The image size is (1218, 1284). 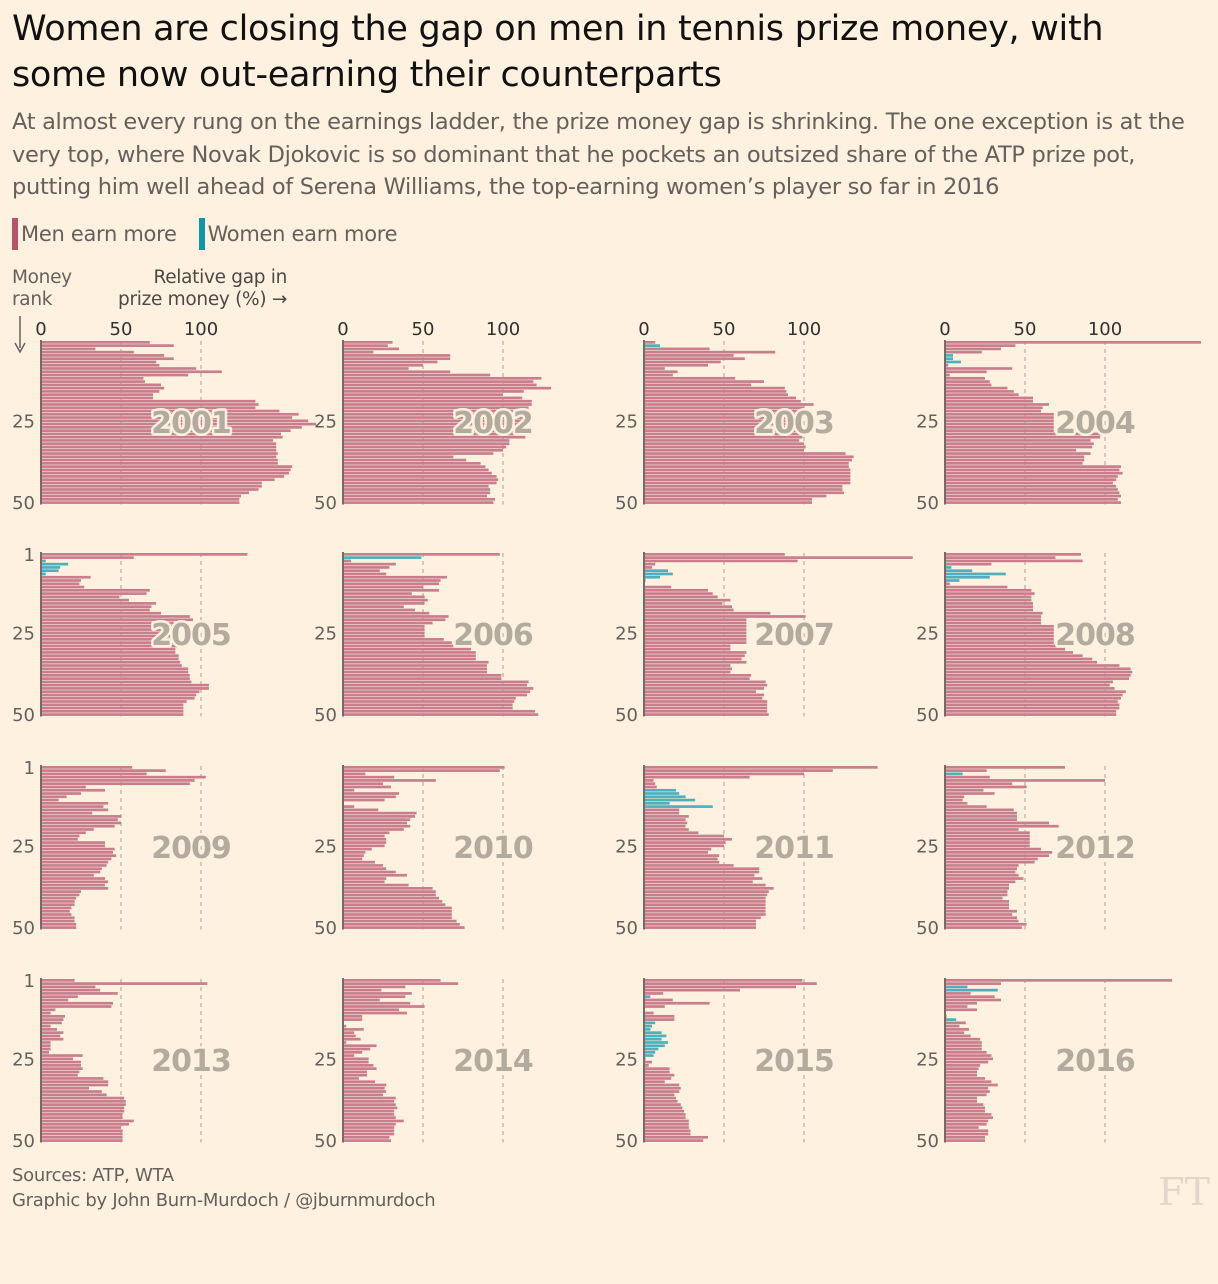 I want to click on panel-2007: 25 50 2007, so click(x=764, y=639).